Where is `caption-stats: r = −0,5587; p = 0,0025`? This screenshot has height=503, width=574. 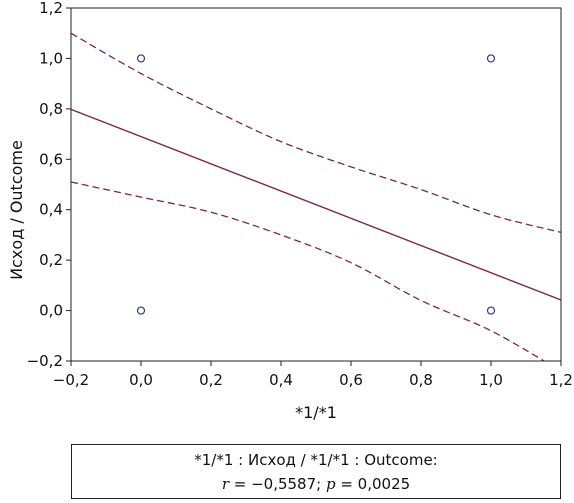
caption-stats: r = −0,5587; p = 0,0025 is located at coordinates (316, 484).